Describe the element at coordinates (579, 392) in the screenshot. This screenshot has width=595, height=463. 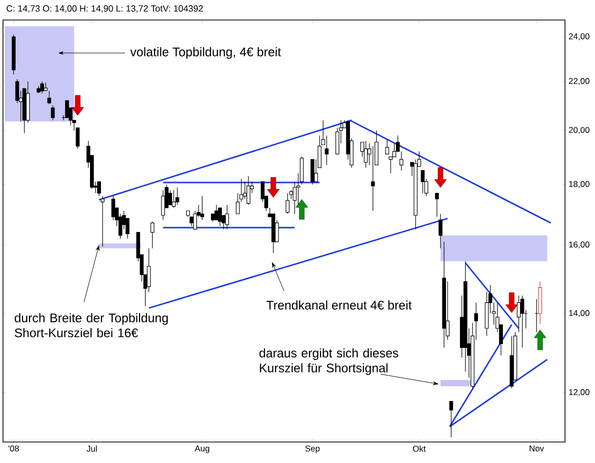
I see `y-tick-label: 12,00` at that location.